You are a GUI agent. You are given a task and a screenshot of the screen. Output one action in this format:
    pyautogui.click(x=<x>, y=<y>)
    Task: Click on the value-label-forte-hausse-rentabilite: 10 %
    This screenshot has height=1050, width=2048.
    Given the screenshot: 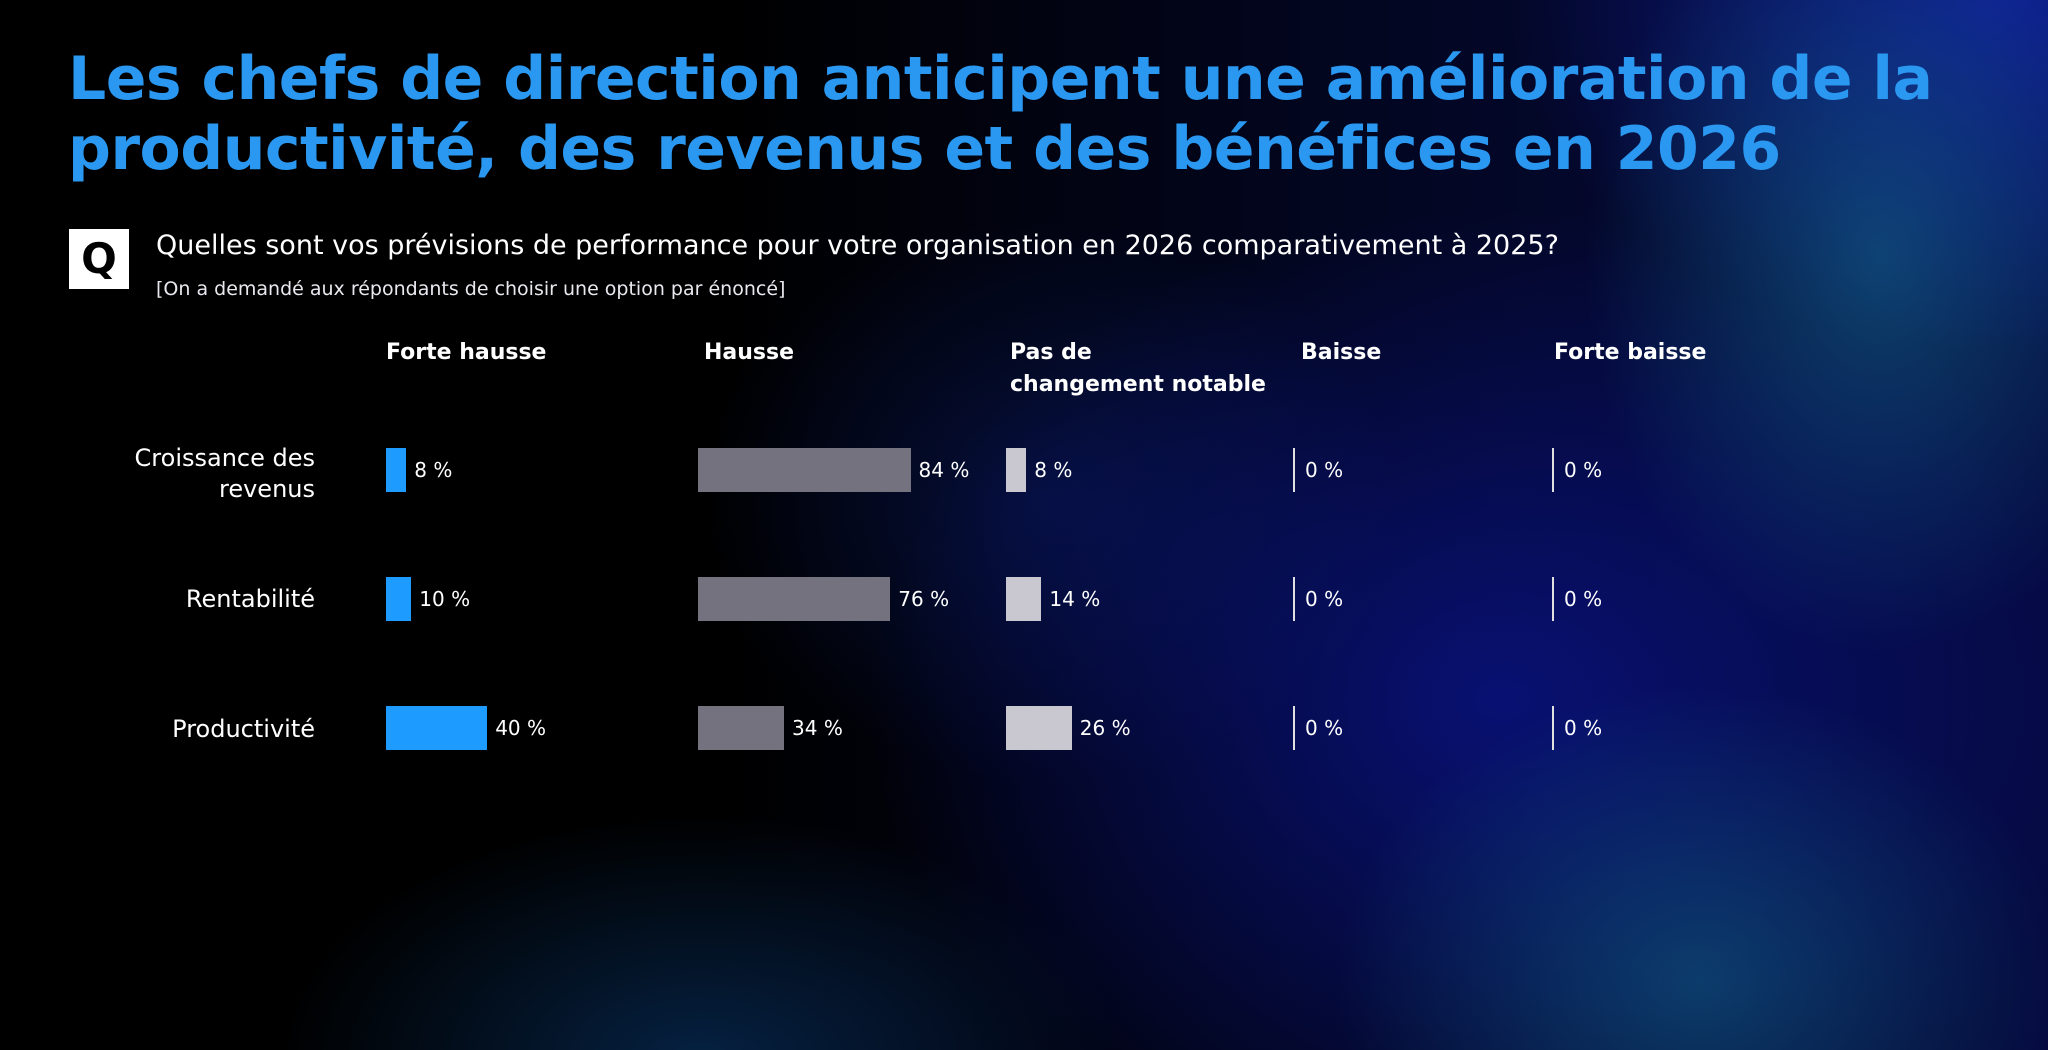 What is the action you would take?
    pyautogui.click(x=445, y=599)
    